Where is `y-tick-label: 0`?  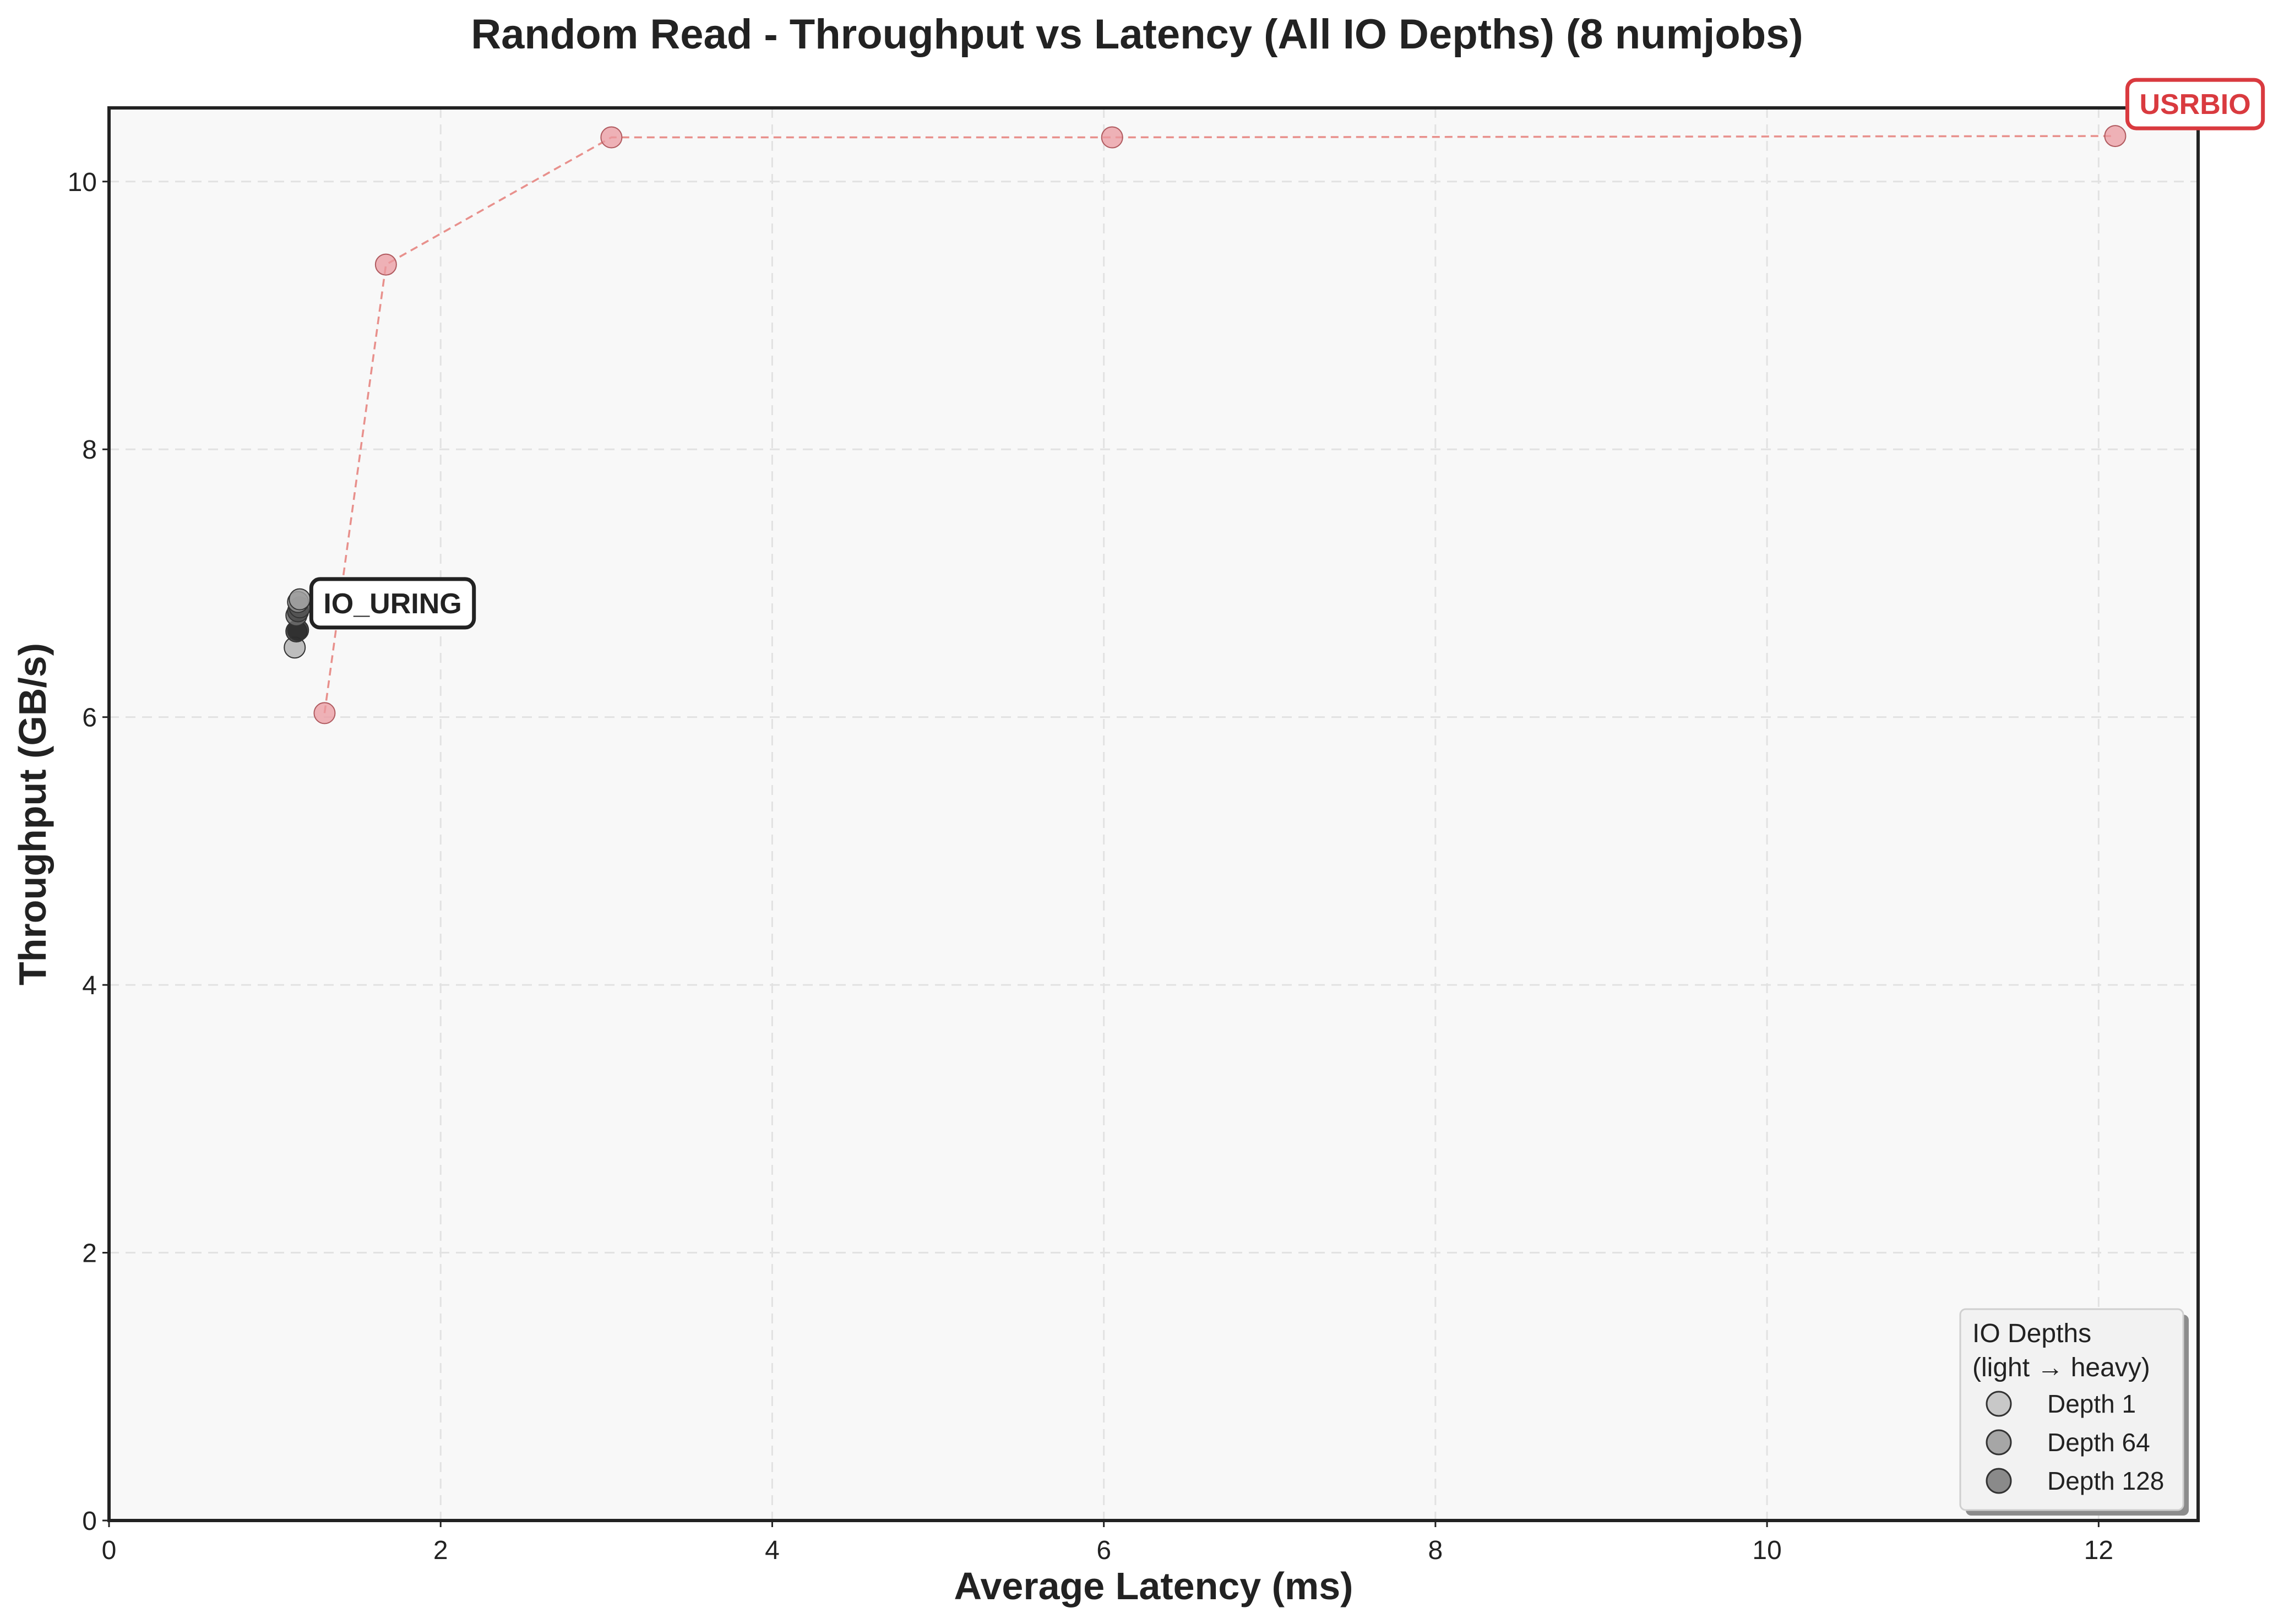
y-tick-label: 0 is located at coordinates (90, 1521).